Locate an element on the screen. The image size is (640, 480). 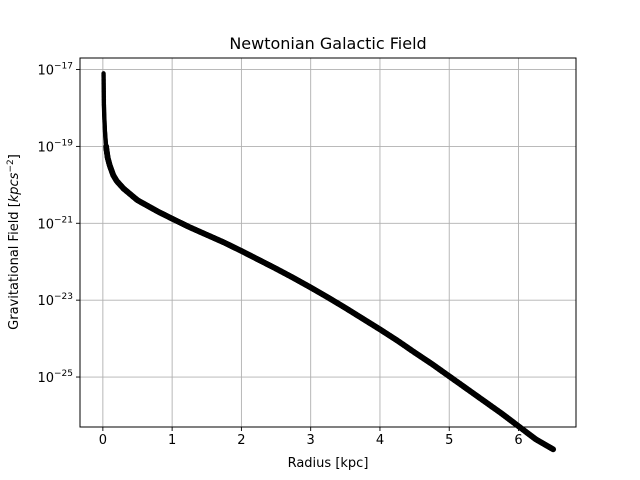
y-tick-label: 10−23 is located at coordinates (55, 300).